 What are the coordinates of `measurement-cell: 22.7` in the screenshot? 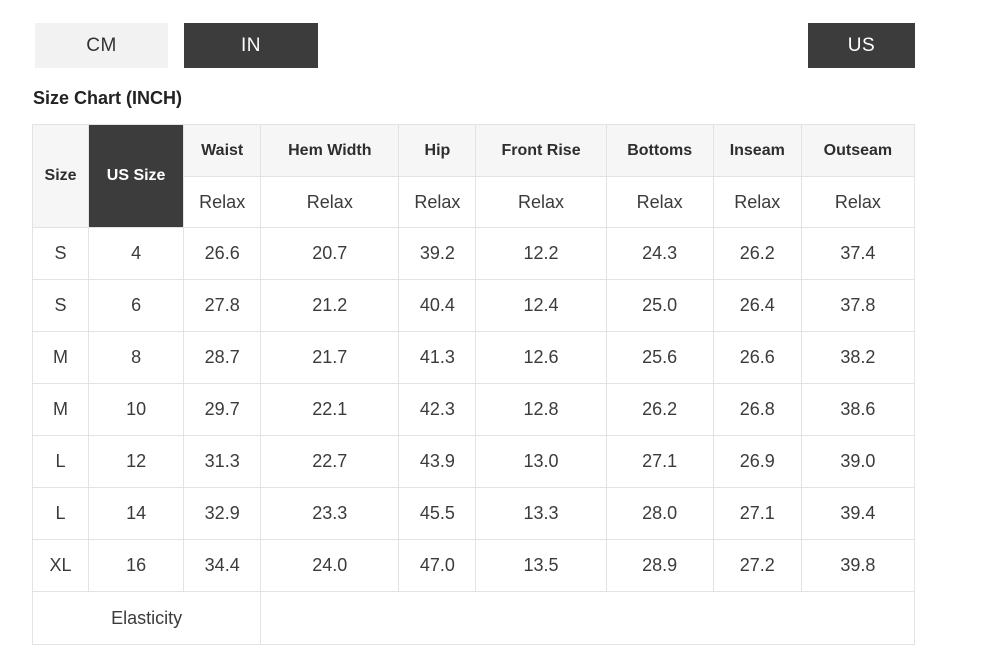 It's located at (330, 461).